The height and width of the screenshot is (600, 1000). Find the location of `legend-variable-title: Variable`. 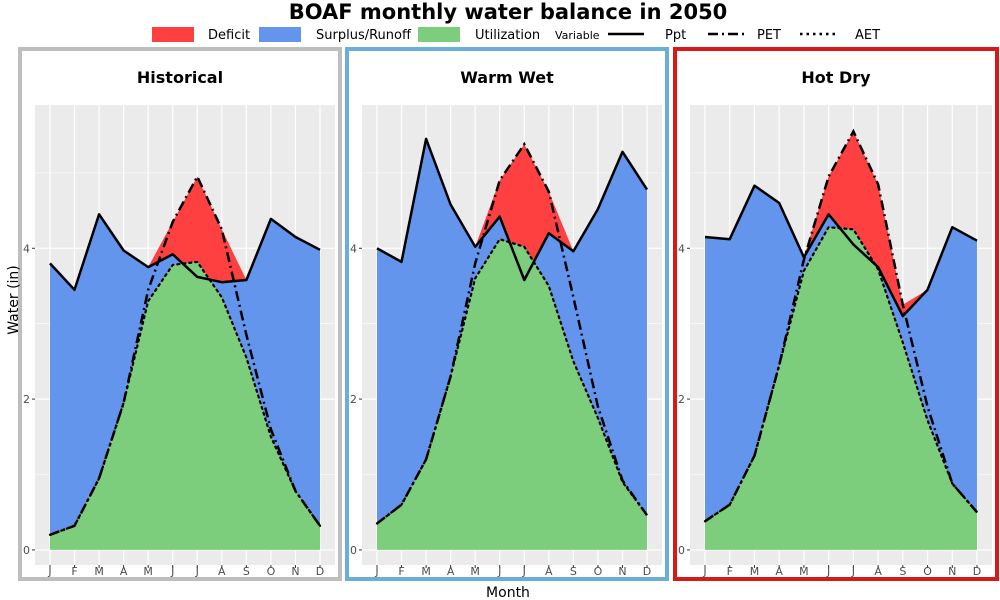

legend-variable-title: Variable is located at coordinates (577, 35).